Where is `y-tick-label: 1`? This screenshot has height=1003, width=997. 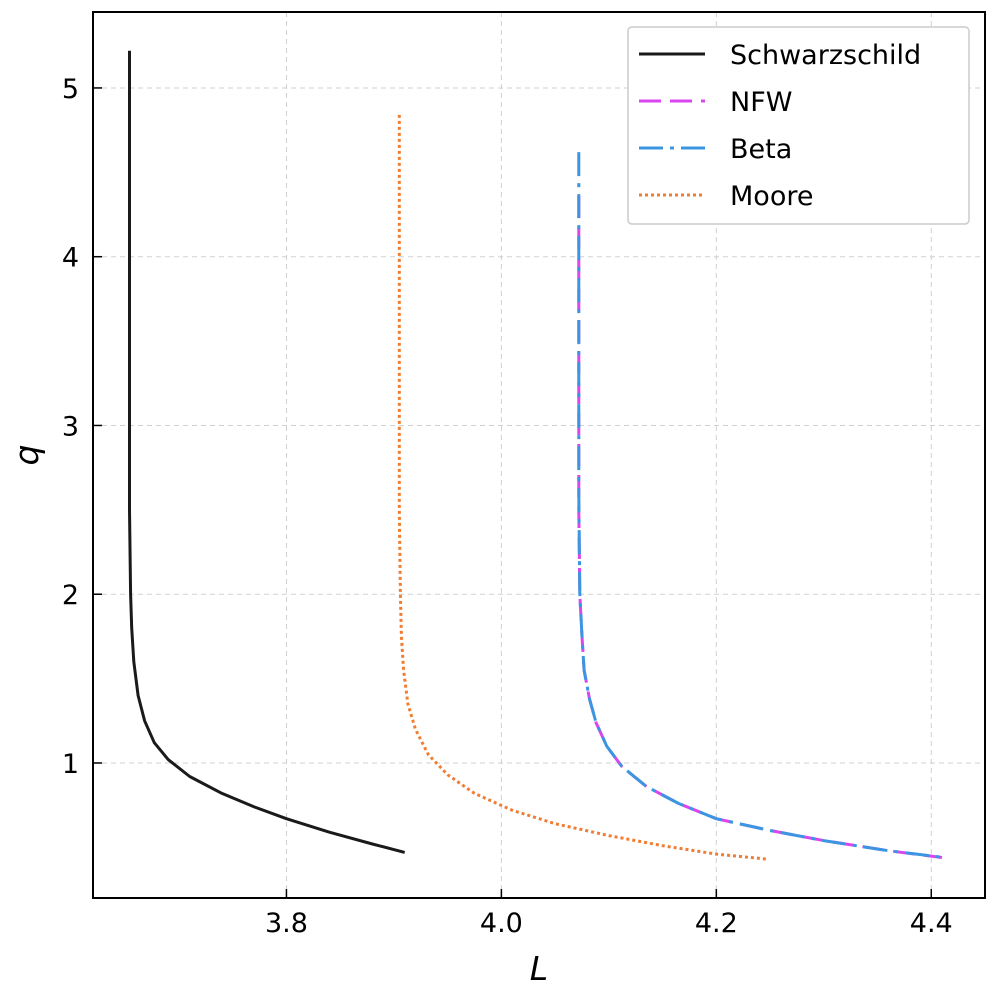 y-tick-label: 1 is located at coordinates (70, 764).